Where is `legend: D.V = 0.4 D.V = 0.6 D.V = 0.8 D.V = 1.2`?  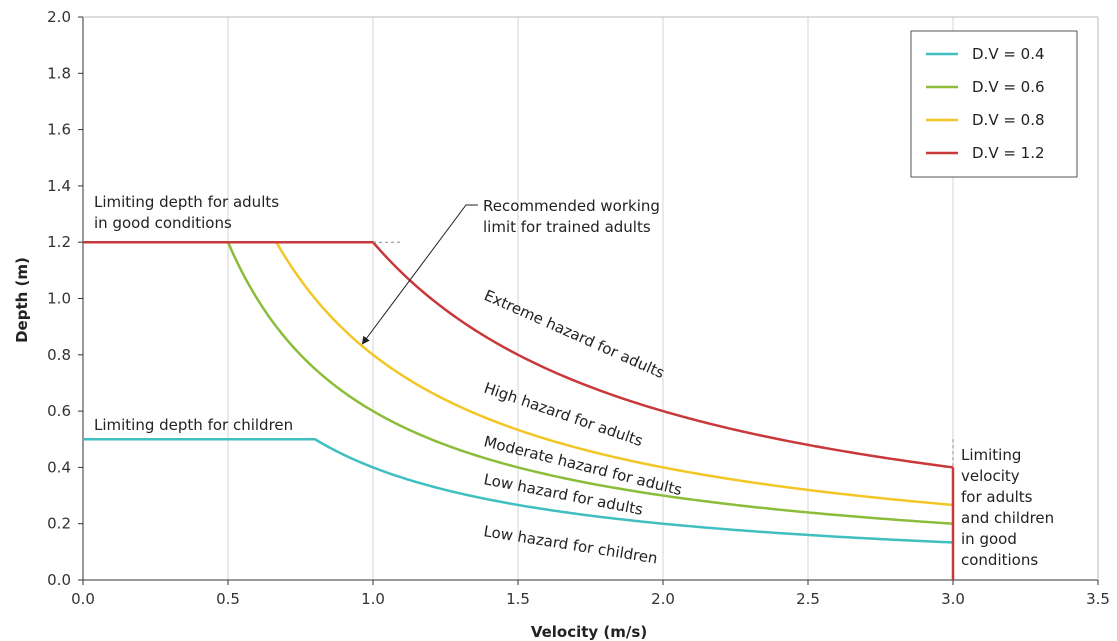
legend: D.V = 0.4 D.V = 0.6 D.V = 0.8 D.V = 1.2 is located at coordinates (994, 104).